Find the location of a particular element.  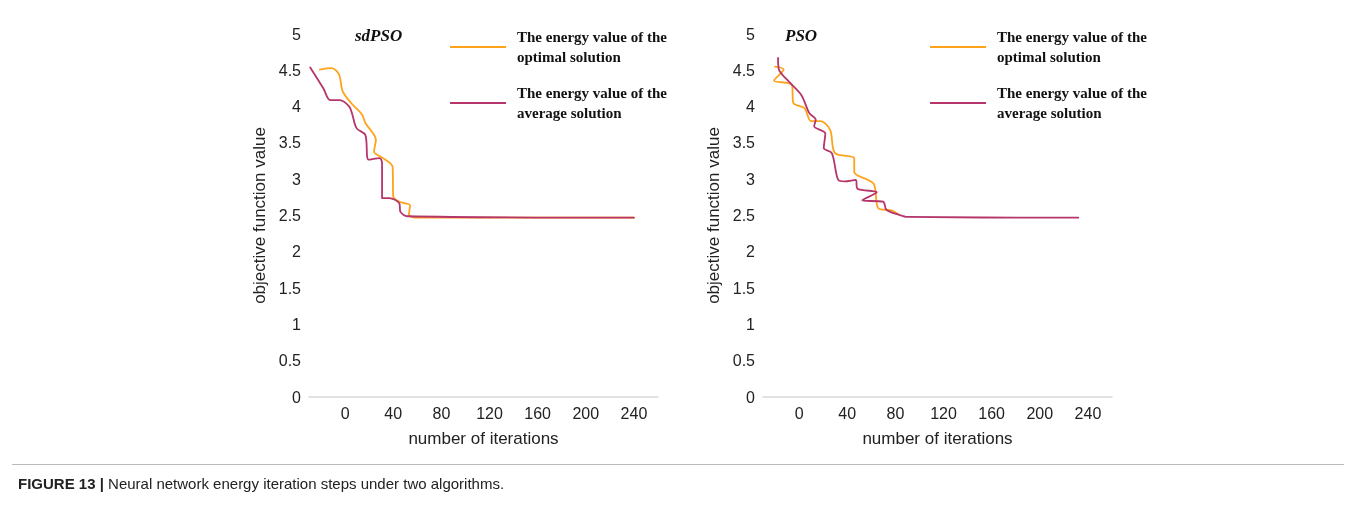

caption: FIGURE 13 | Neural network energy iteration steps under two algorithms. is located at coordinates (262, 483).